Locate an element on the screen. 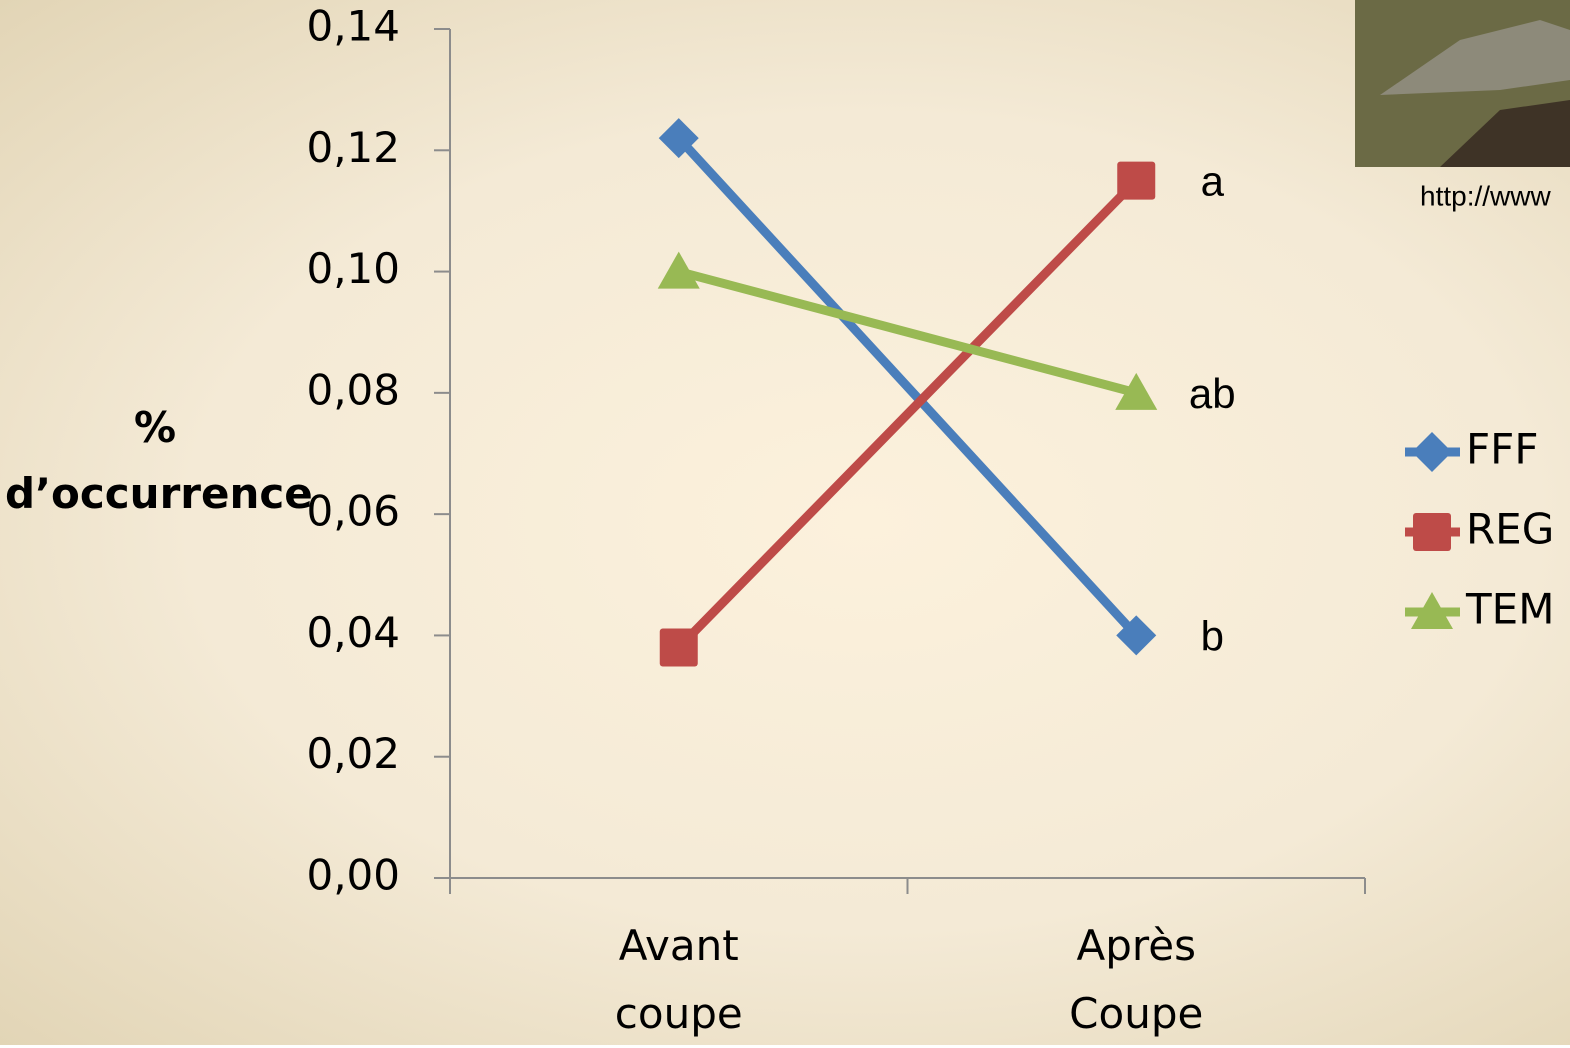 Image resolution: width=1570 pixels, height=1048 pixels. annotation: b is located at coordinates (1212, 636).